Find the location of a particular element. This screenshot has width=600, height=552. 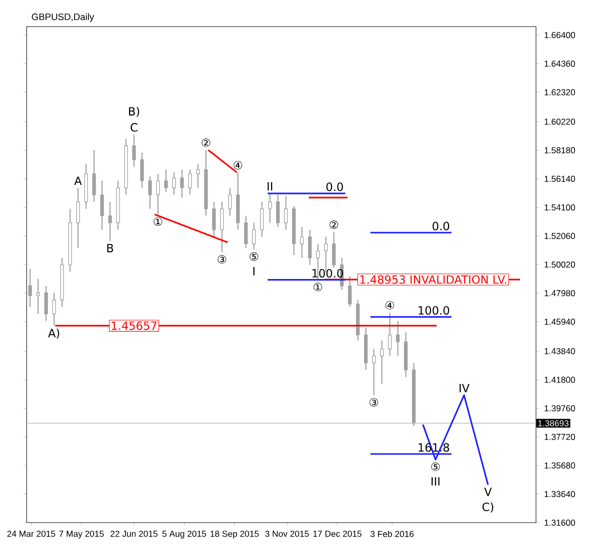

annotation: A) is located at coordinates (54, 333).